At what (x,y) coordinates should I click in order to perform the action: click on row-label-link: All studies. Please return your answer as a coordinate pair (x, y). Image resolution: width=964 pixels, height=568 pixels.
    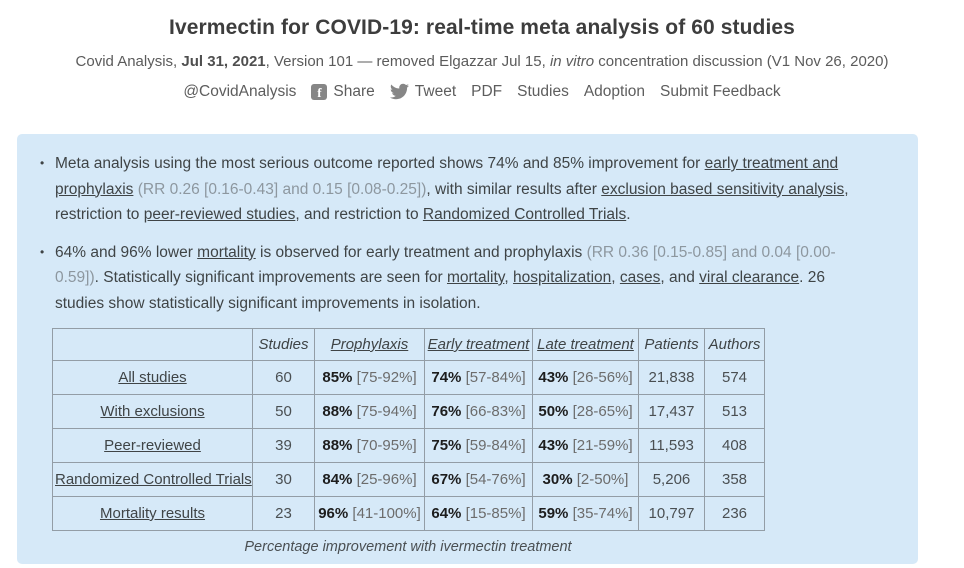
    Looking at the image, I should click on (152, 377).